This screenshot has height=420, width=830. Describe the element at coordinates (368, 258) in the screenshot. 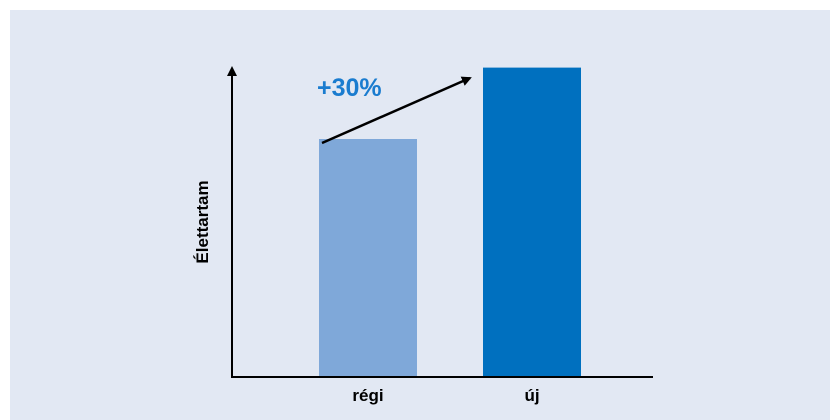

I see `bar-regi` at that location.